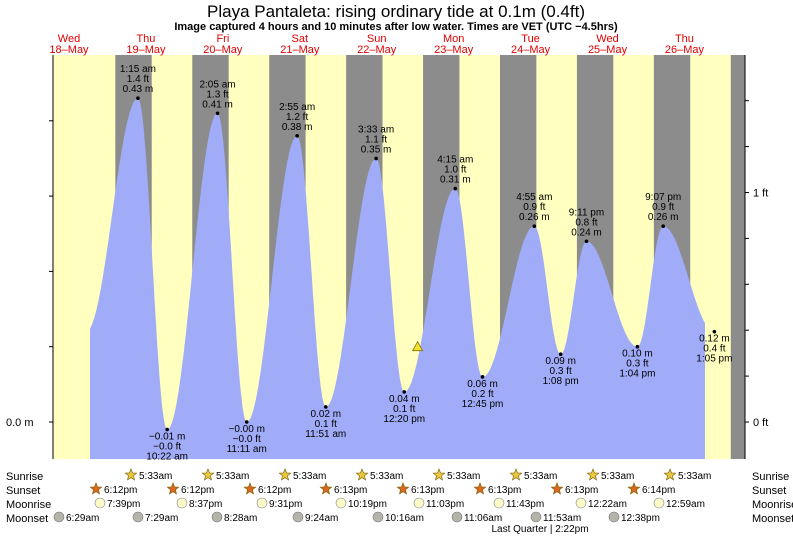 The height and width of the screenshot is (538, 793). Describe the element at coordinates (772, 505) in the screenshot. I see `row-label-right: Moonrise` at that location.